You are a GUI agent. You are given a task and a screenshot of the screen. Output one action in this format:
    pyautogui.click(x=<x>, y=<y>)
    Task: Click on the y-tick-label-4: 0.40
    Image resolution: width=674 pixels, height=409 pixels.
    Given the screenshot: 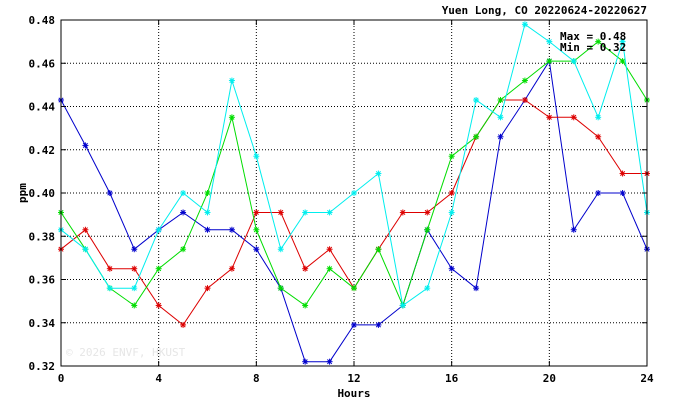 What is the action you would take?
    pyautogui.click(x=42, y=193)
    